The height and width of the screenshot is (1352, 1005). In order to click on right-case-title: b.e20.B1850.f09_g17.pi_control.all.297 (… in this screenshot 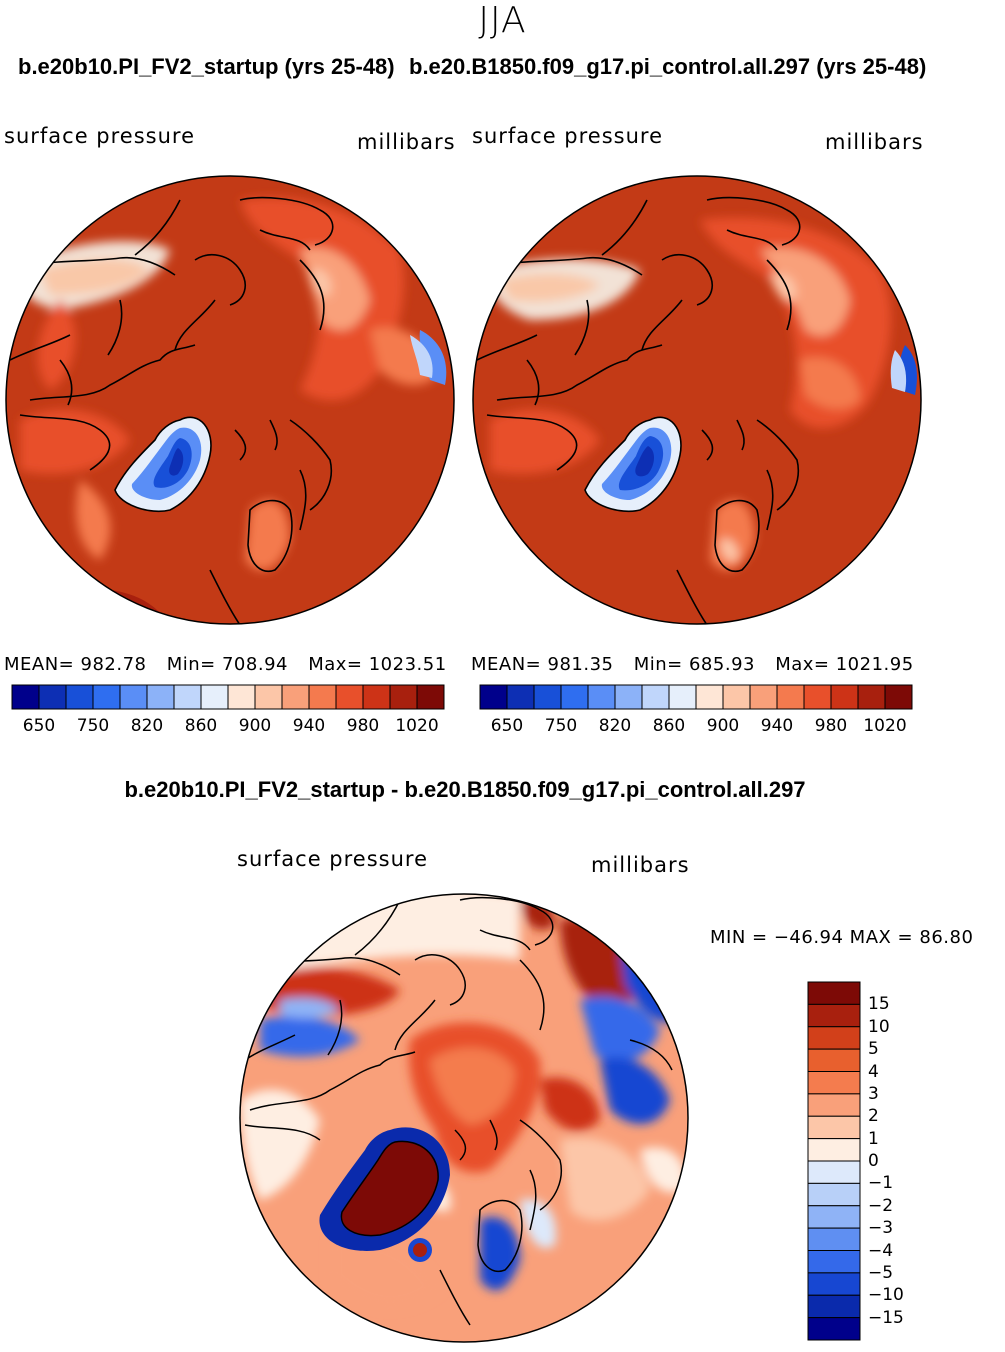, I will do `click(668, 66)`.